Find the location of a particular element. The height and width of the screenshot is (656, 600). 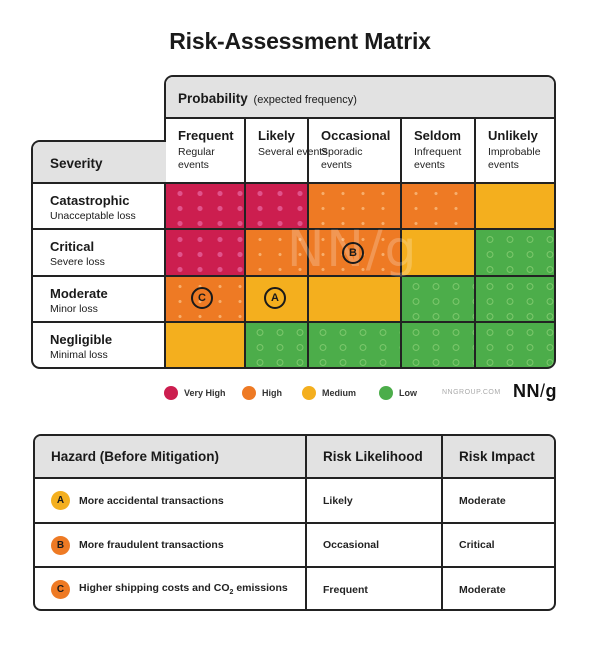

cell-critical-seldom is located at coordinates (439, 253).